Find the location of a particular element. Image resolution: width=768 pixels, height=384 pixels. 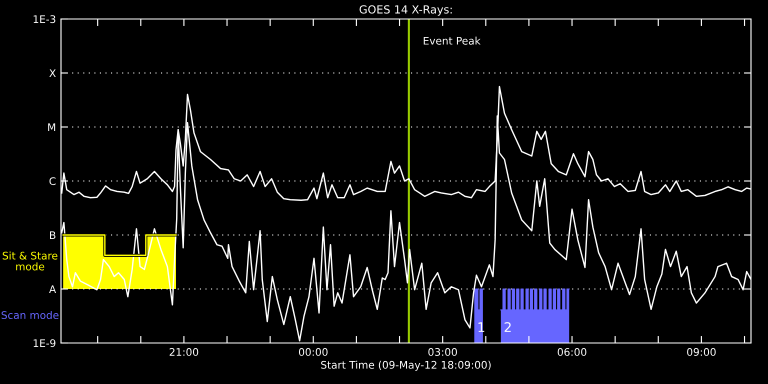

x-axis-title: Start Time (09-May-12 18:09:00) is located at coordinates (406, 365).